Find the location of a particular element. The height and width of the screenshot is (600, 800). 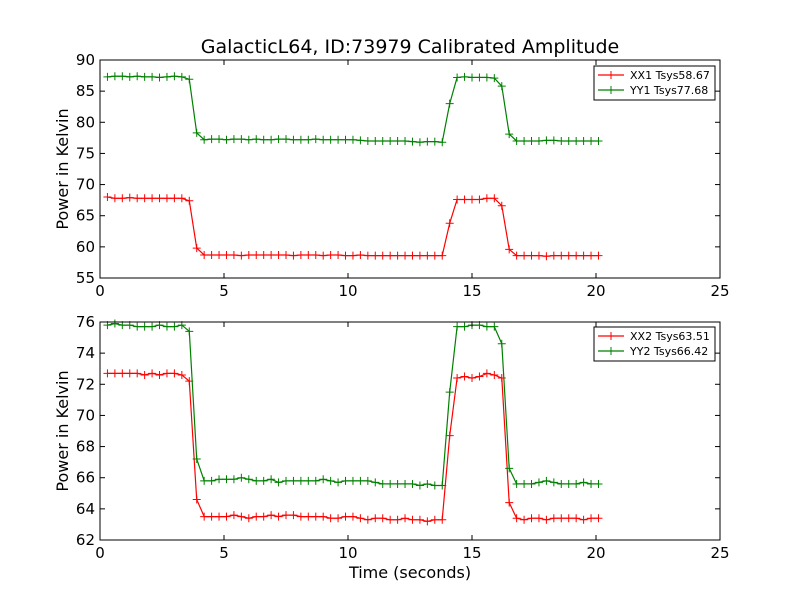

top-legend-box is located at coordinates (654, 83).